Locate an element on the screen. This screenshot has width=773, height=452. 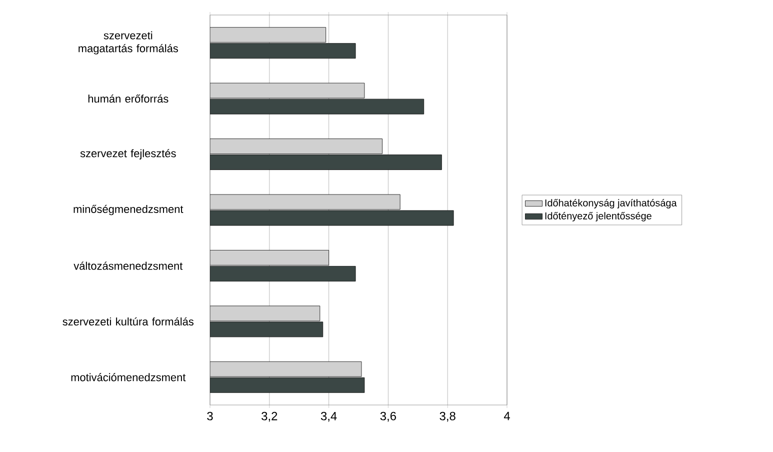
x-tick-label: 3 is located at coordinates (210, 416).